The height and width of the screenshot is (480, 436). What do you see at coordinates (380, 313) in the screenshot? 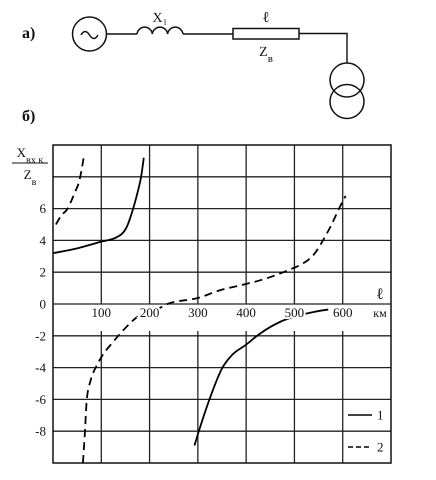
I see `annotation: км` at bounding box center [380, 313].